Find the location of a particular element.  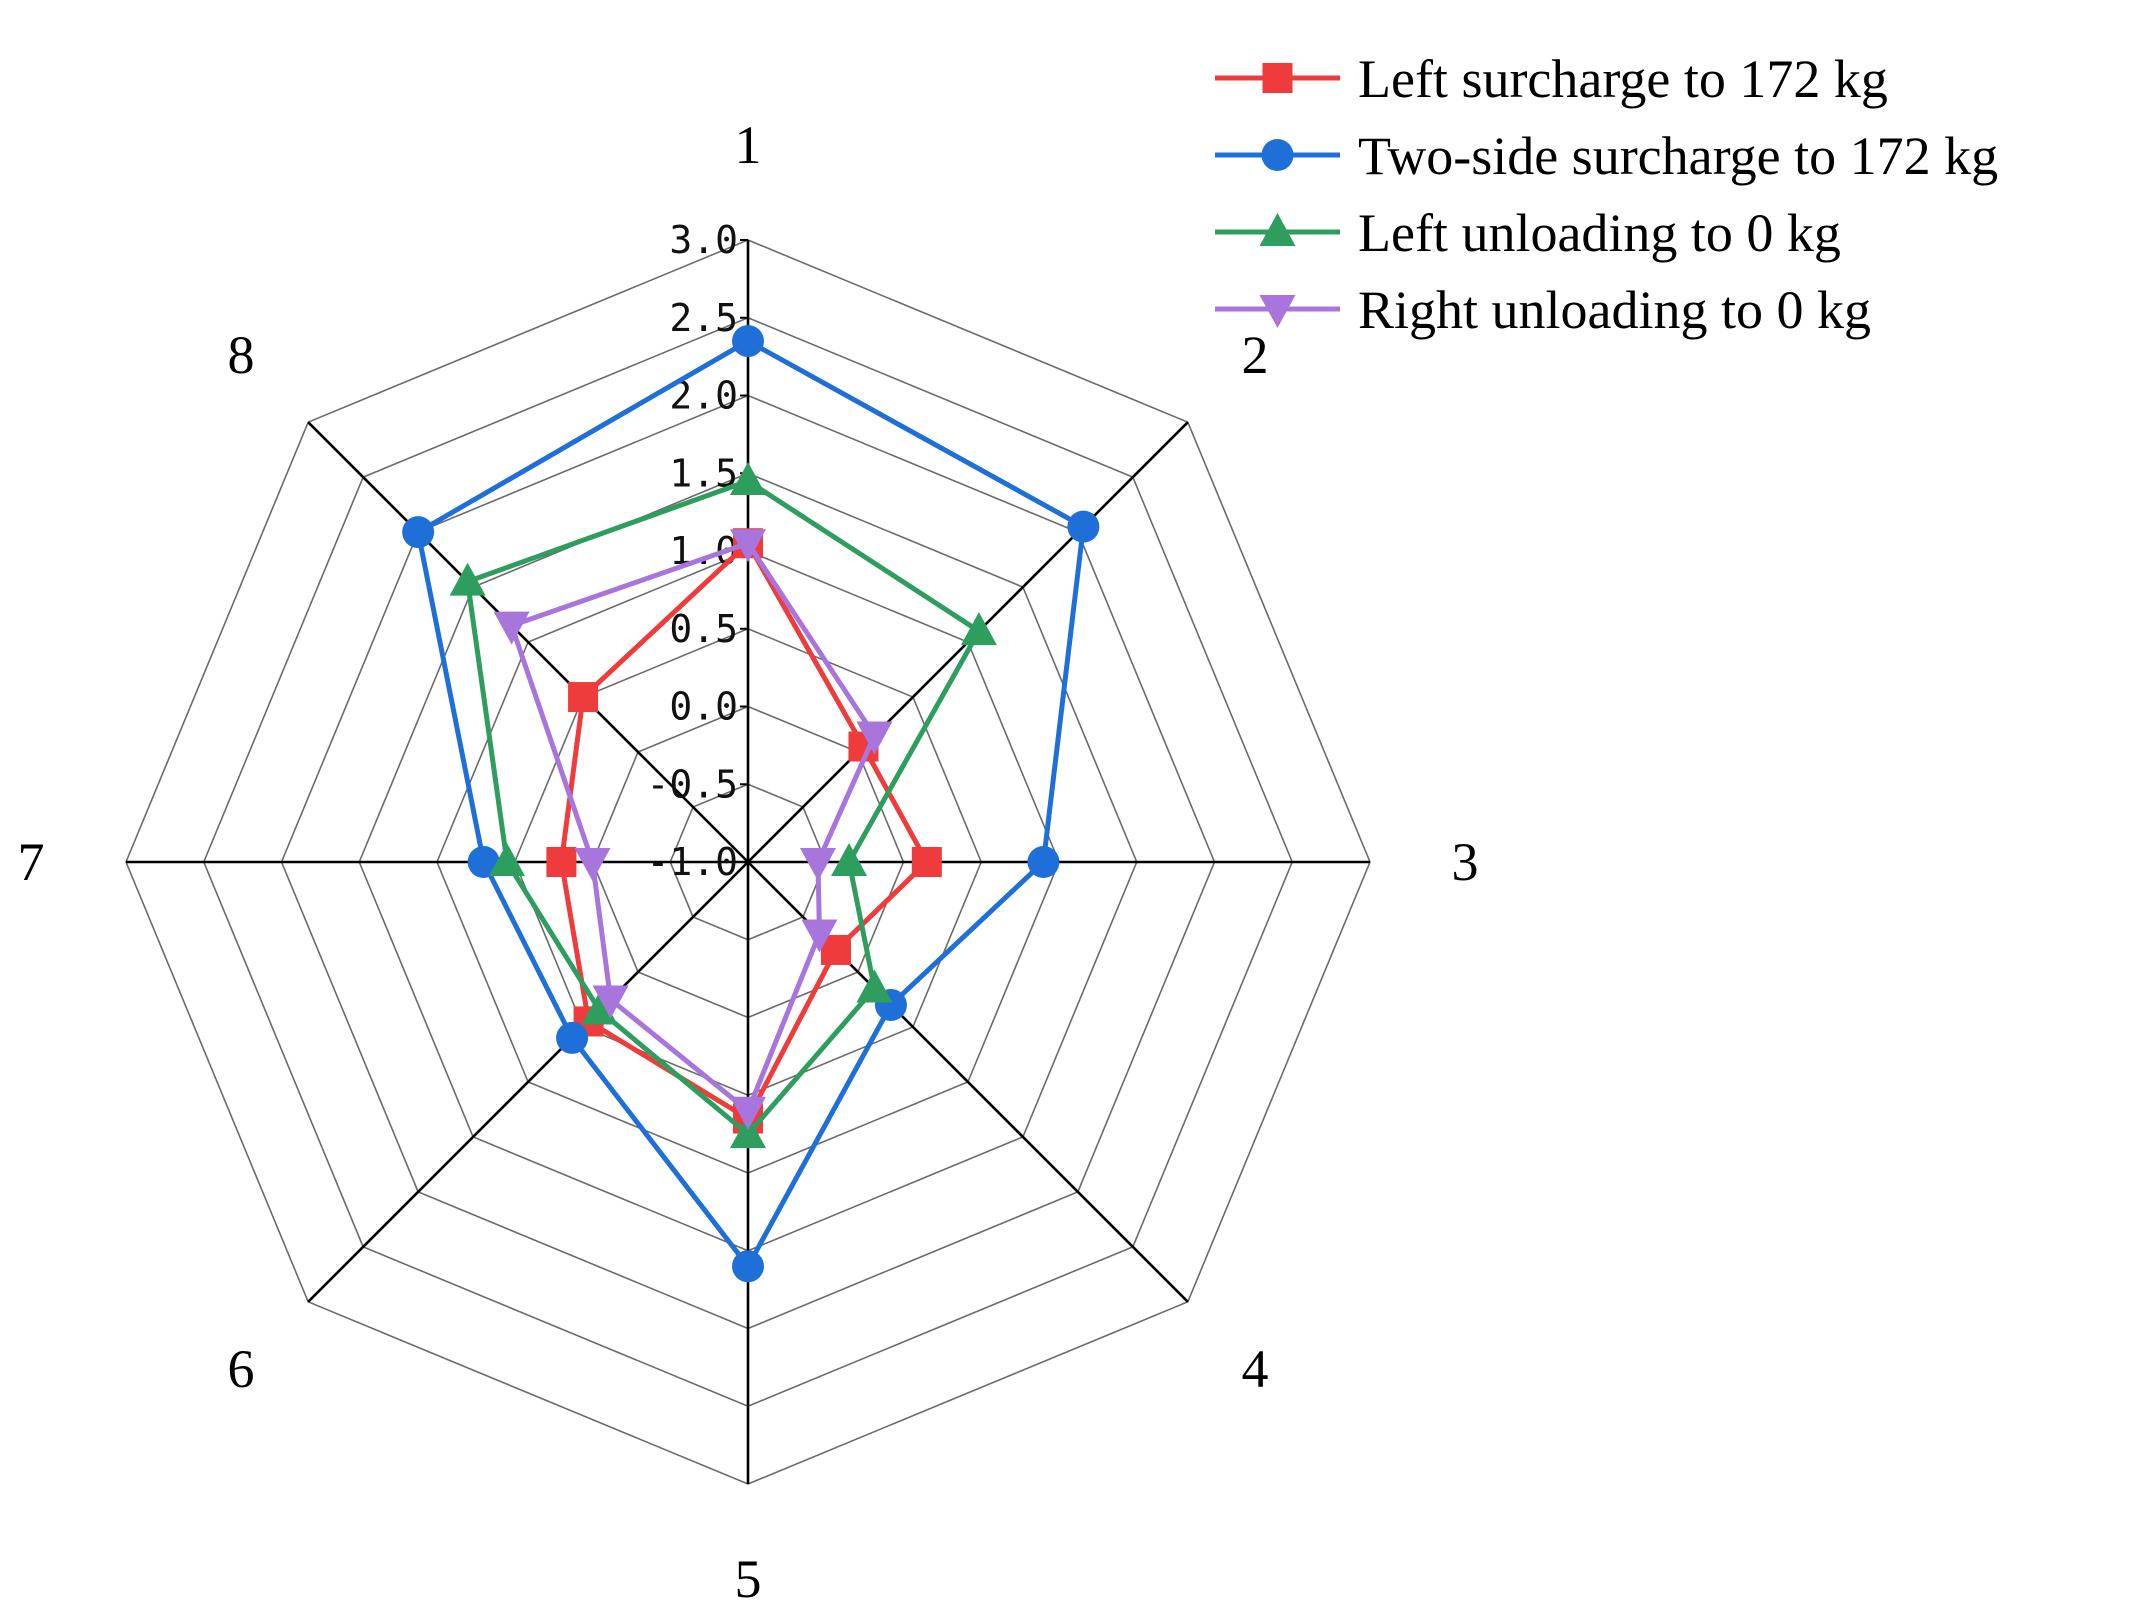

tick-label: 0.0 is located at coordinates (703, 707).